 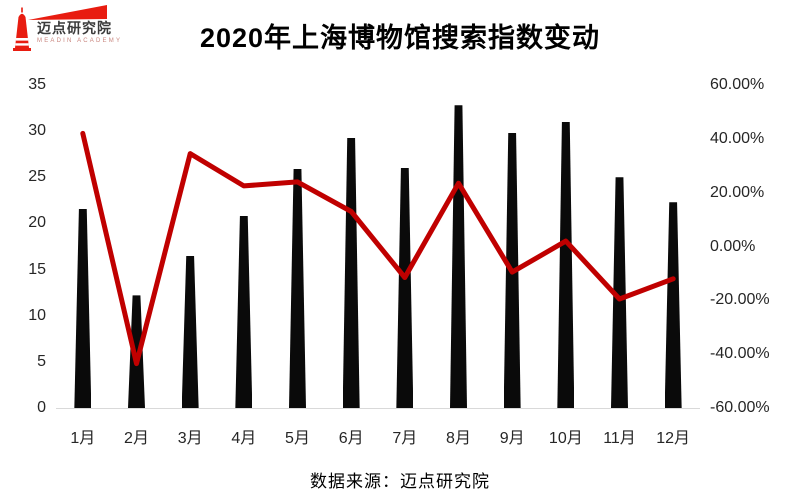 I want to click on logo-text: 迈点研究院 MEADIN ACADEMY, so click(x=79, y=32).